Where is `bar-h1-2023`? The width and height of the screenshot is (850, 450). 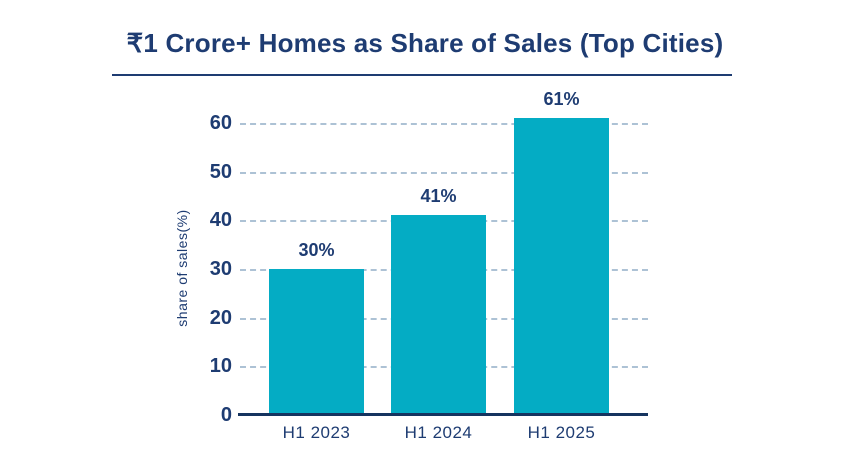 bar-h1-2023 is located at coordinates (316, 342).